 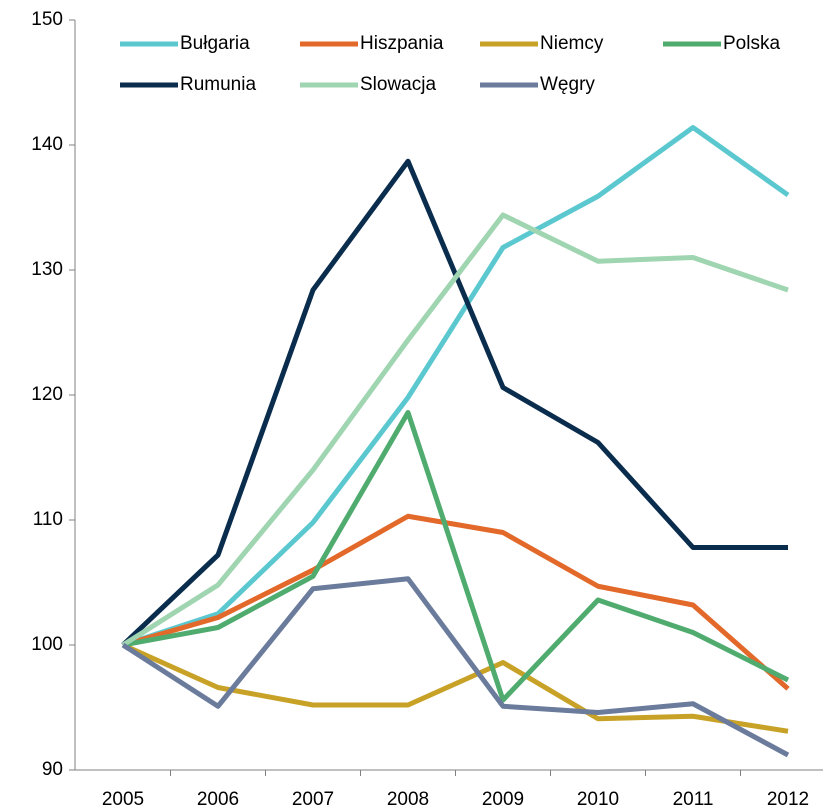 What do you see at coordinates (402, 43) in the screenshot?
I see `legend-label: Hiszpania` at bounding box center [402, 43].